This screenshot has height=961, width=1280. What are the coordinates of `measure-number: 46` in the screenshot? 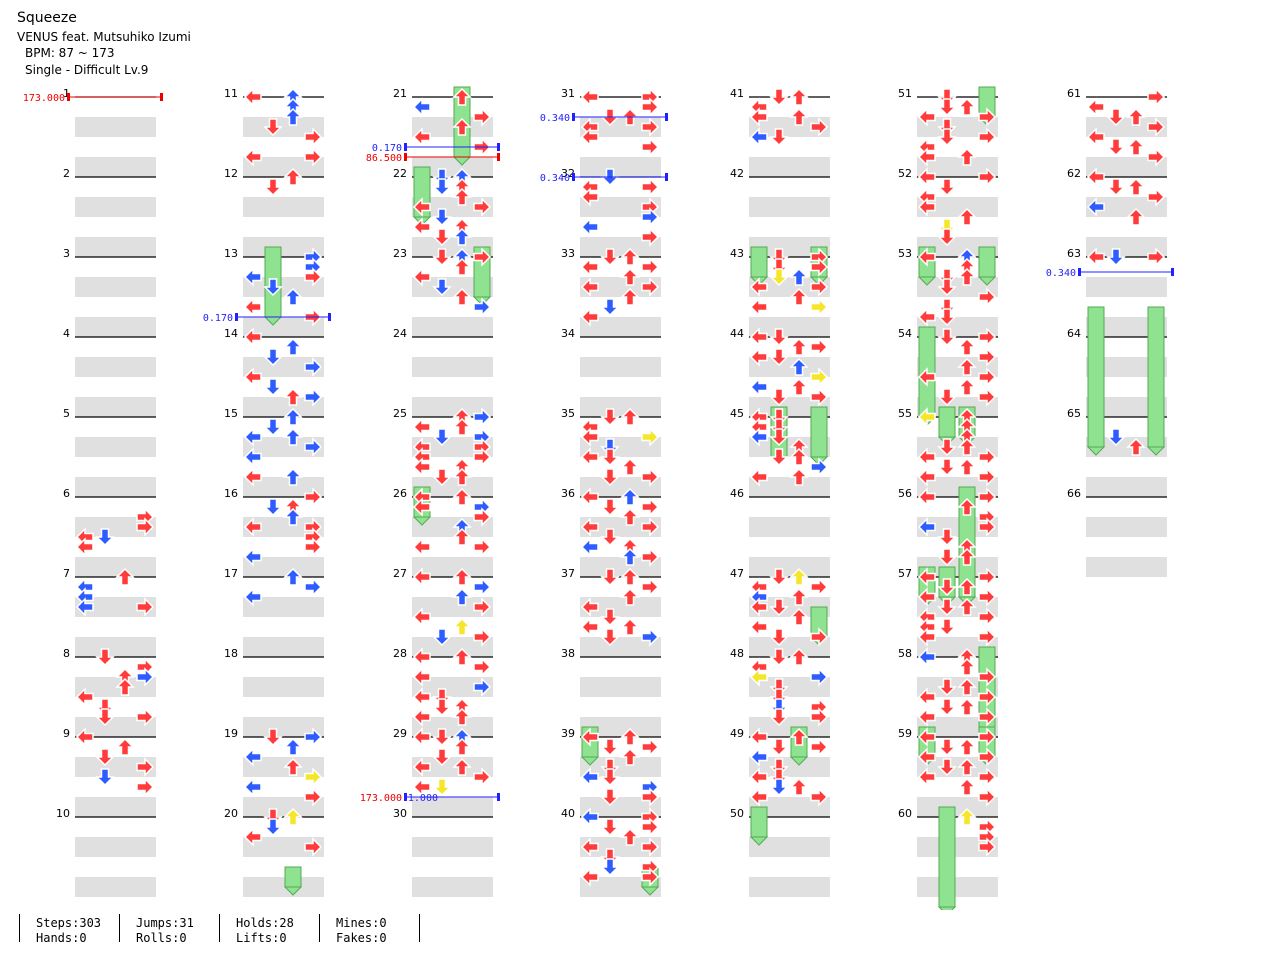 It's located at (737, 493).